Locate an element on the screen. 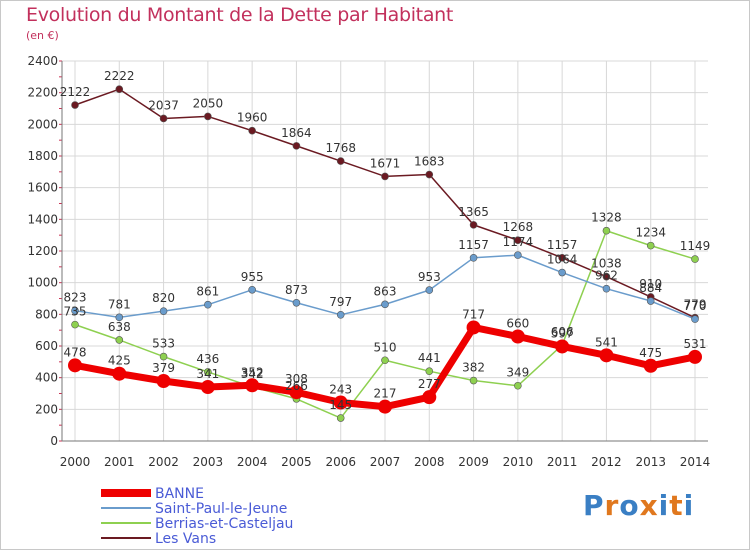 This screenshot has height=550, width=750. y-tick-label: 1200 is located at coordinates (42, 251).